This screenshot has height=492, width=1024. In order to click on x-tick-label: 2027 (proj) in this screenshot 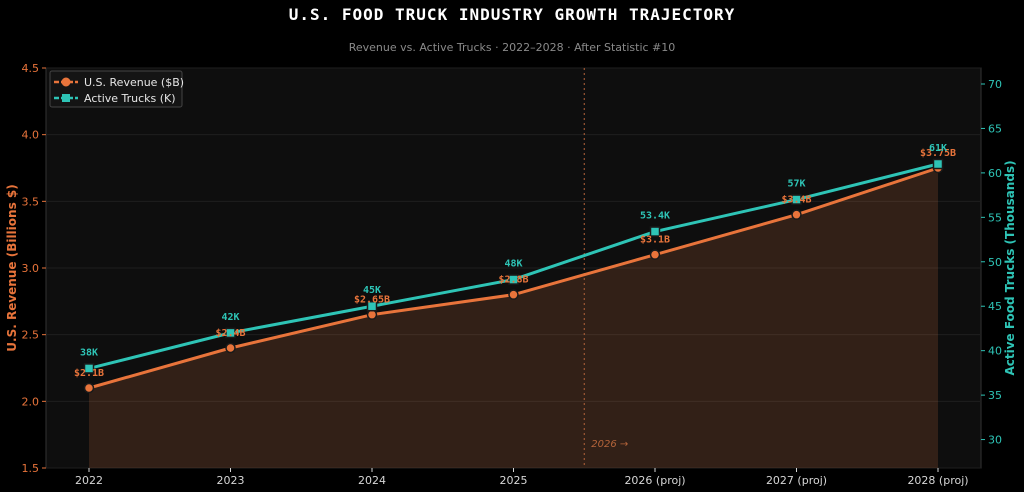, I will do `click(796, 480)`.